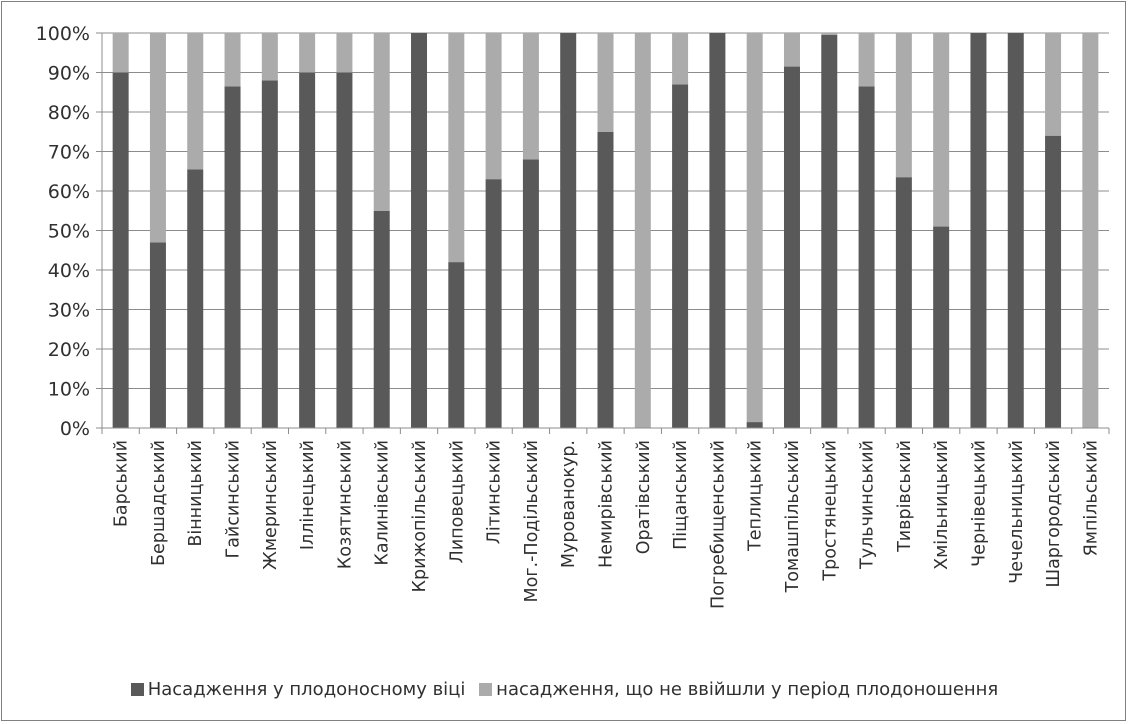 The width and height of the screenshot is (1129, 724). Describe the element at coordinates (159, 503) in the screenshot. I see `x-tick-label: Бершадський` at that location.